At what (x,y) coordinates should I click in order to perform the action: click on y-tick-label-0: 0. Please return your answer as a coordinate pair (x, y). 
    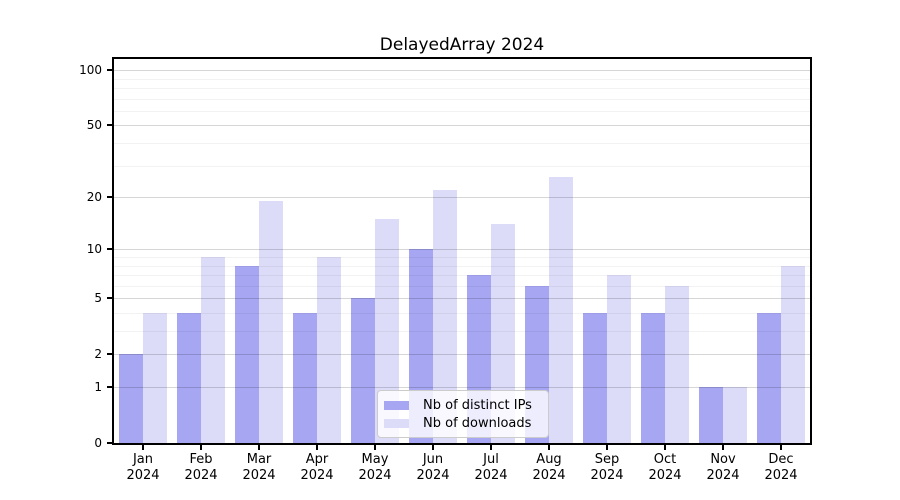
    Looking at the image, I should click on (98, 443).